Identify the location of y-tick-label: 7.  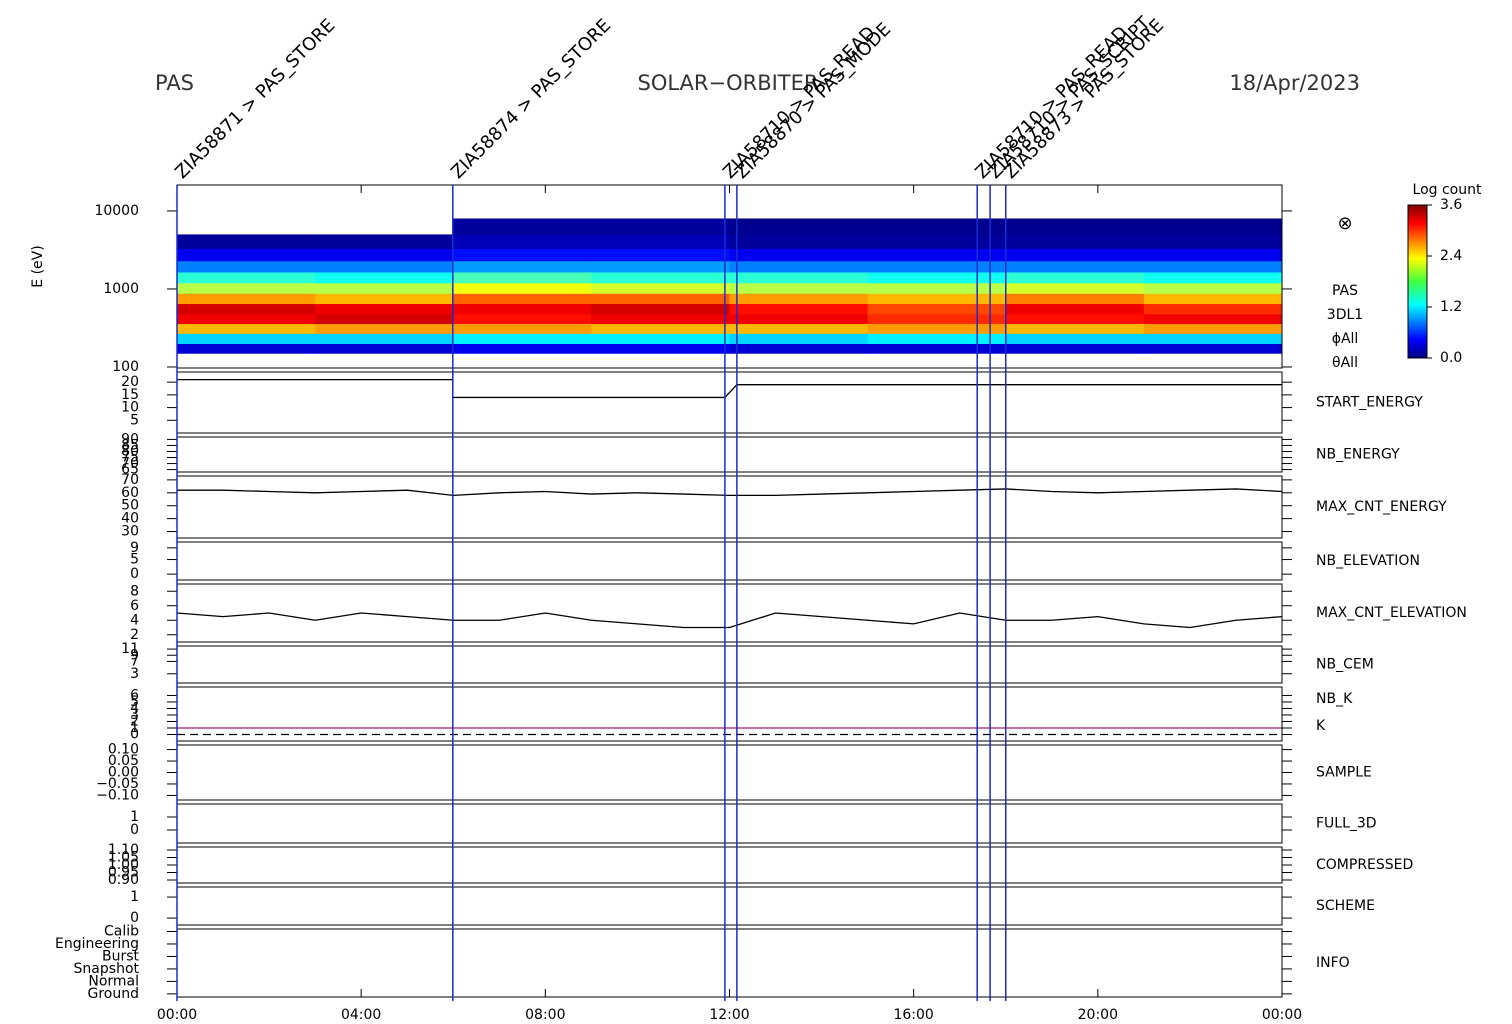
(134, 661).